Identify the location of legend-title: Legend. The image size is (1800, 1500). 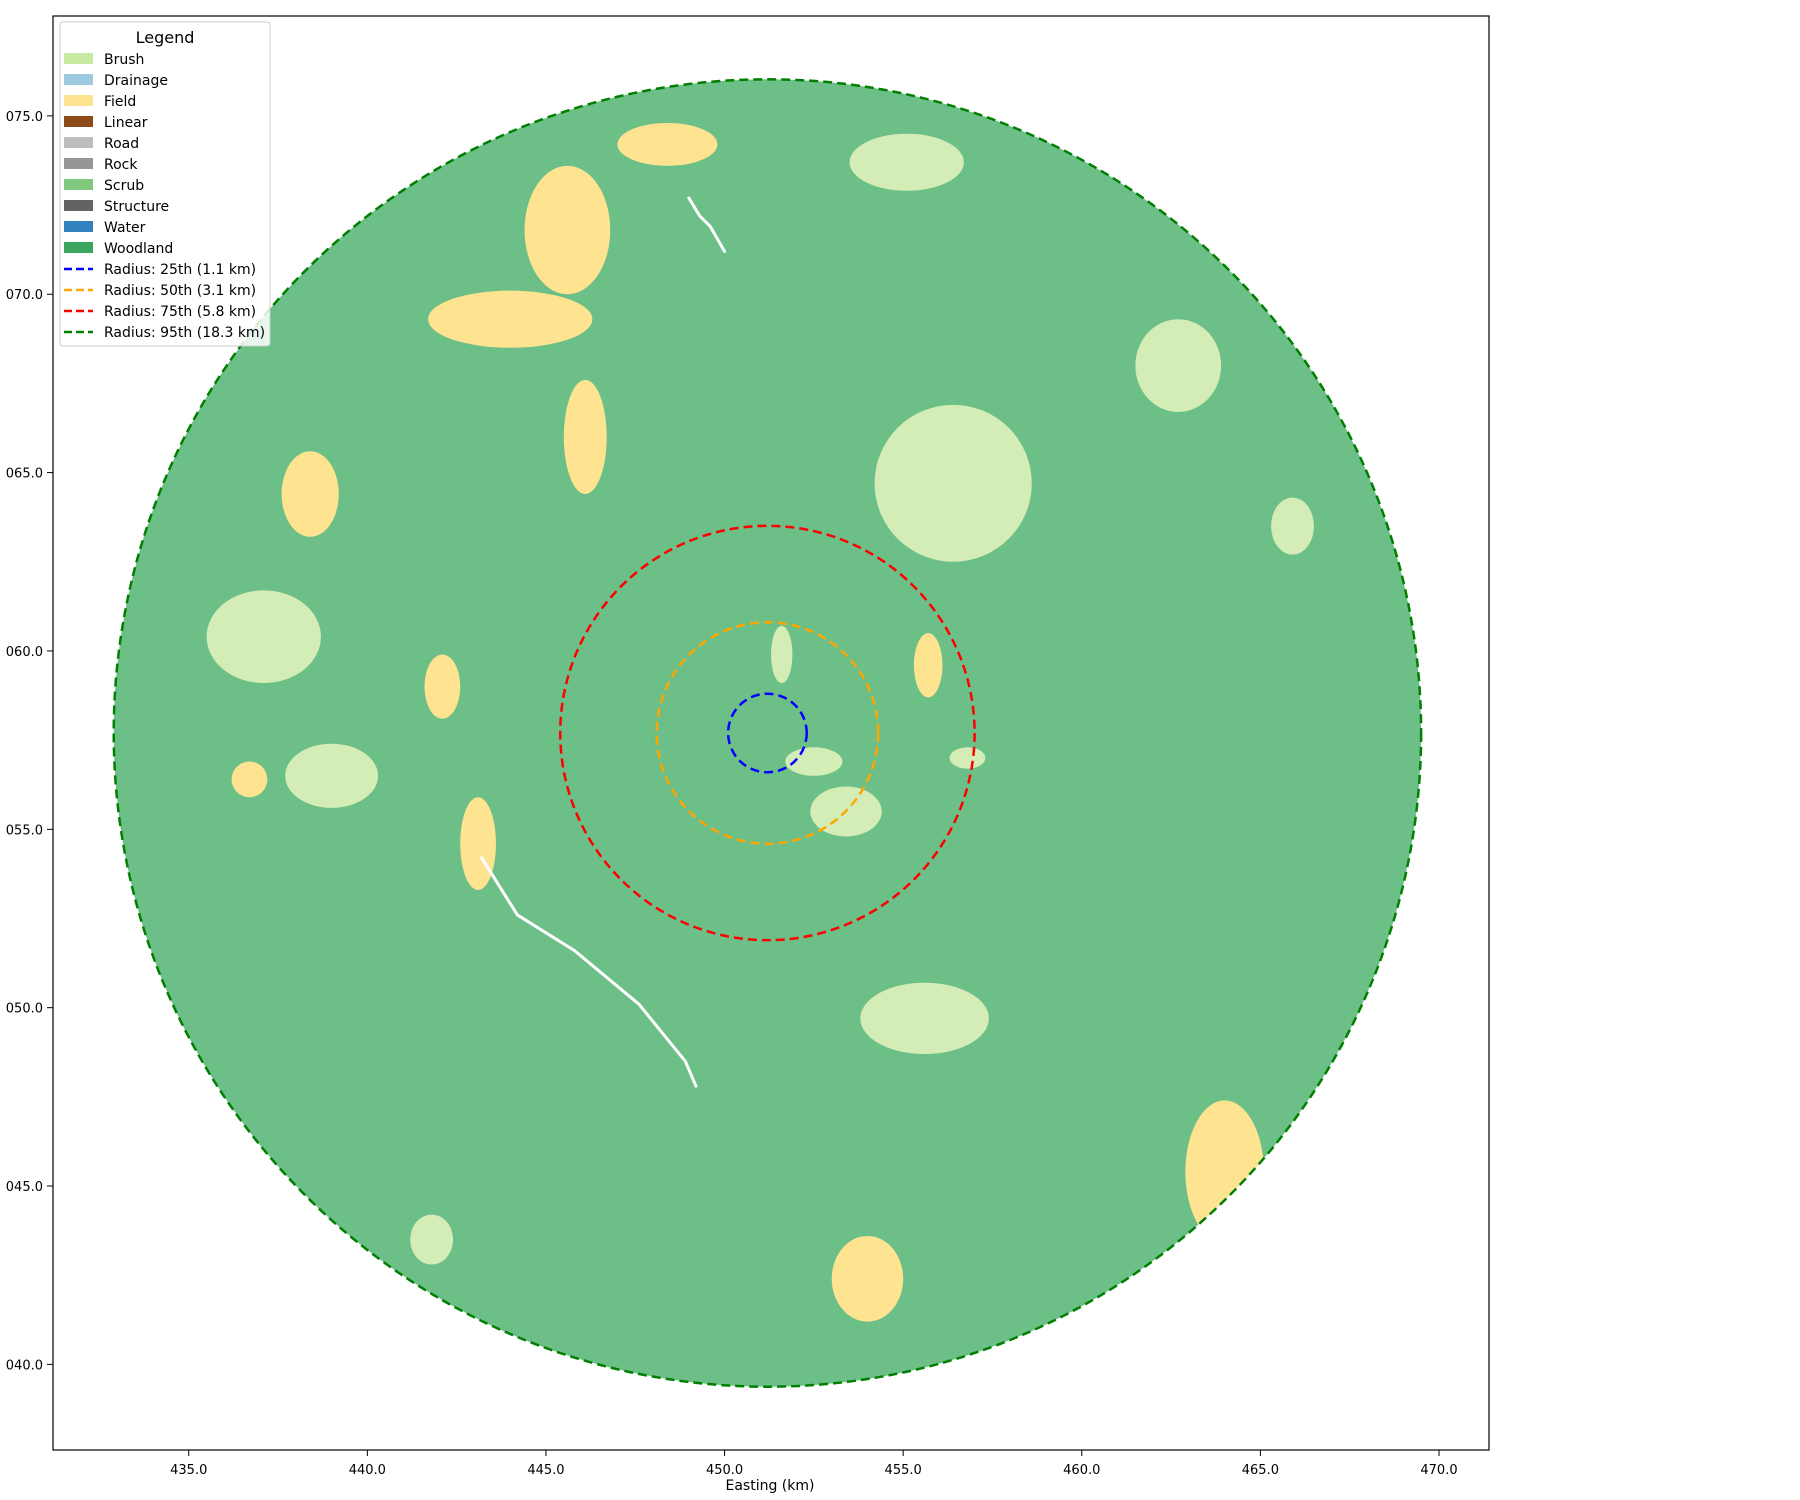
(165, 37).